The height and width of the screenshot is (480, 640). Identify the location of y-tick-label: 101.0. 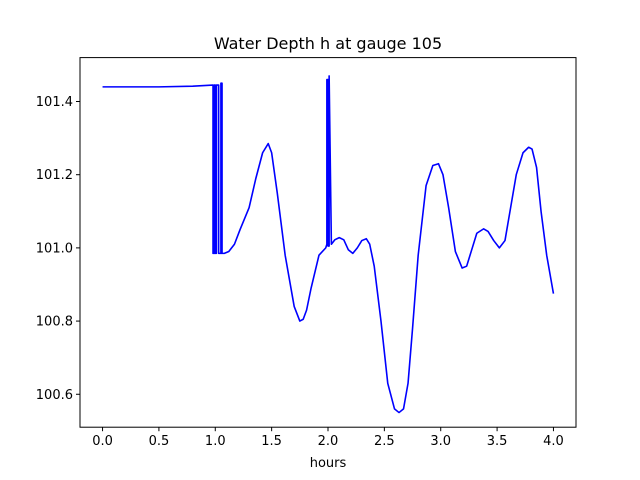
(54, 248).